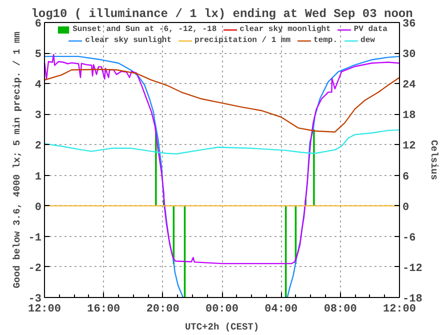  I want to click on x-tick-label: 16:00, so click(103, 310).